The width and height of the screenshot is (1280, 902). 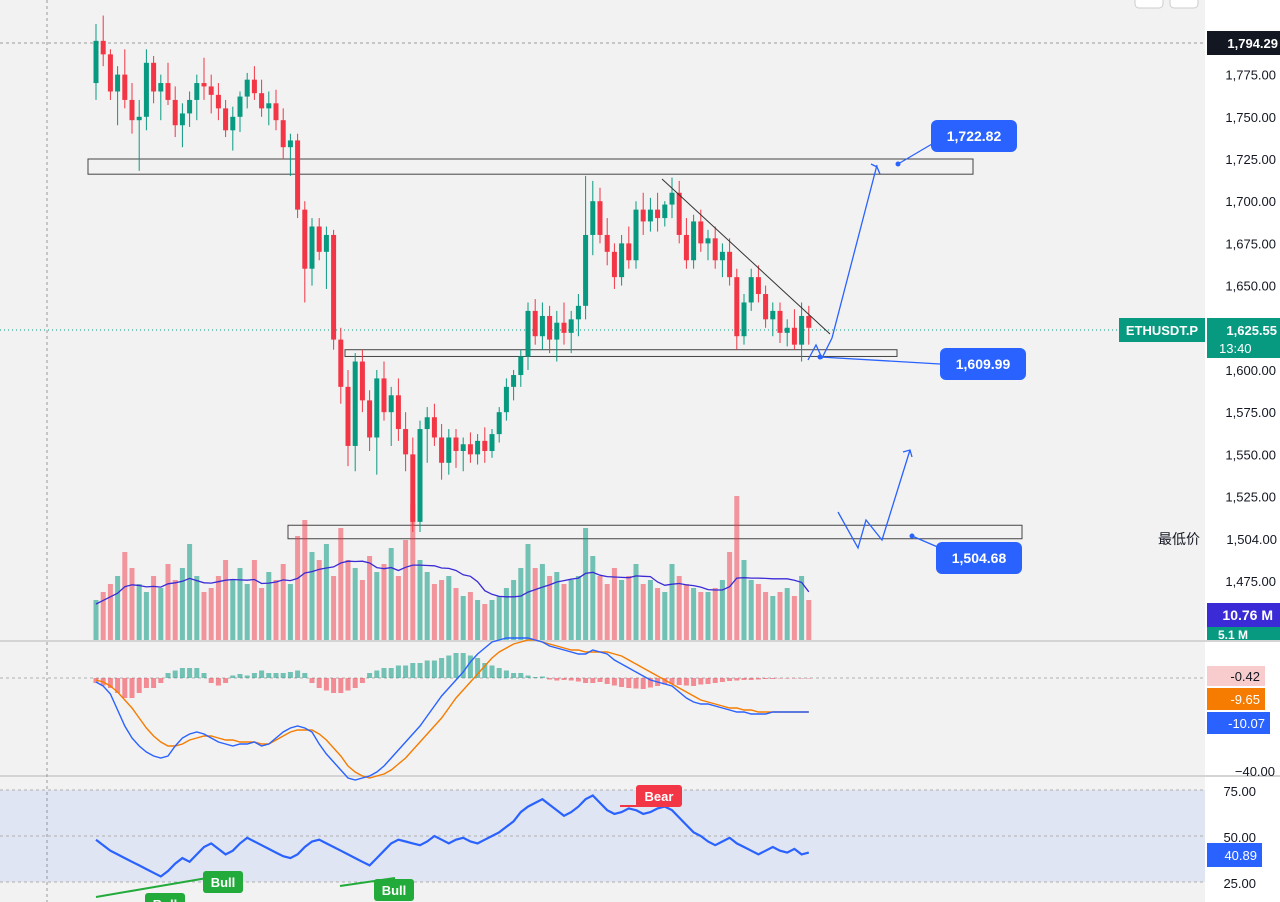 I want to click on price-axis-tick: 1,525.00, so click(x=1250, y=497).